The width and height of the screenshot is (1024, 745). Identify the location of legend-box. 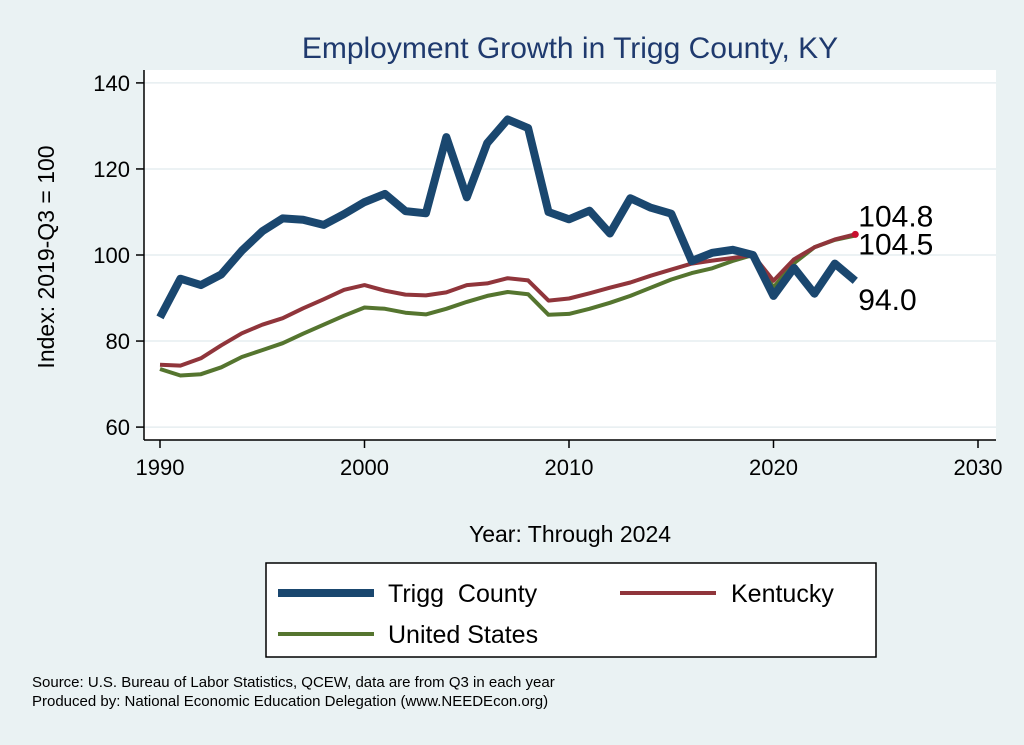
(571, 610).